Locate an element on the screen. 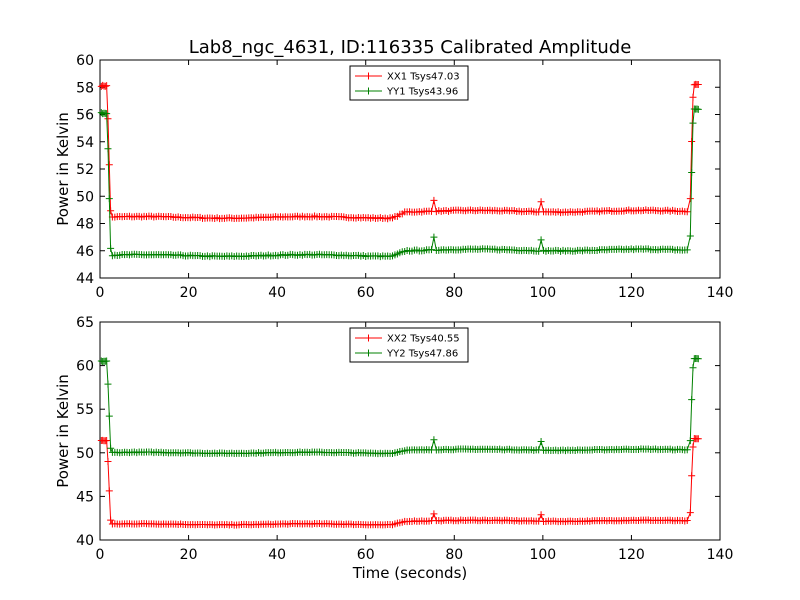  x-tick-label: 0 is located at coordinates (100, 293).